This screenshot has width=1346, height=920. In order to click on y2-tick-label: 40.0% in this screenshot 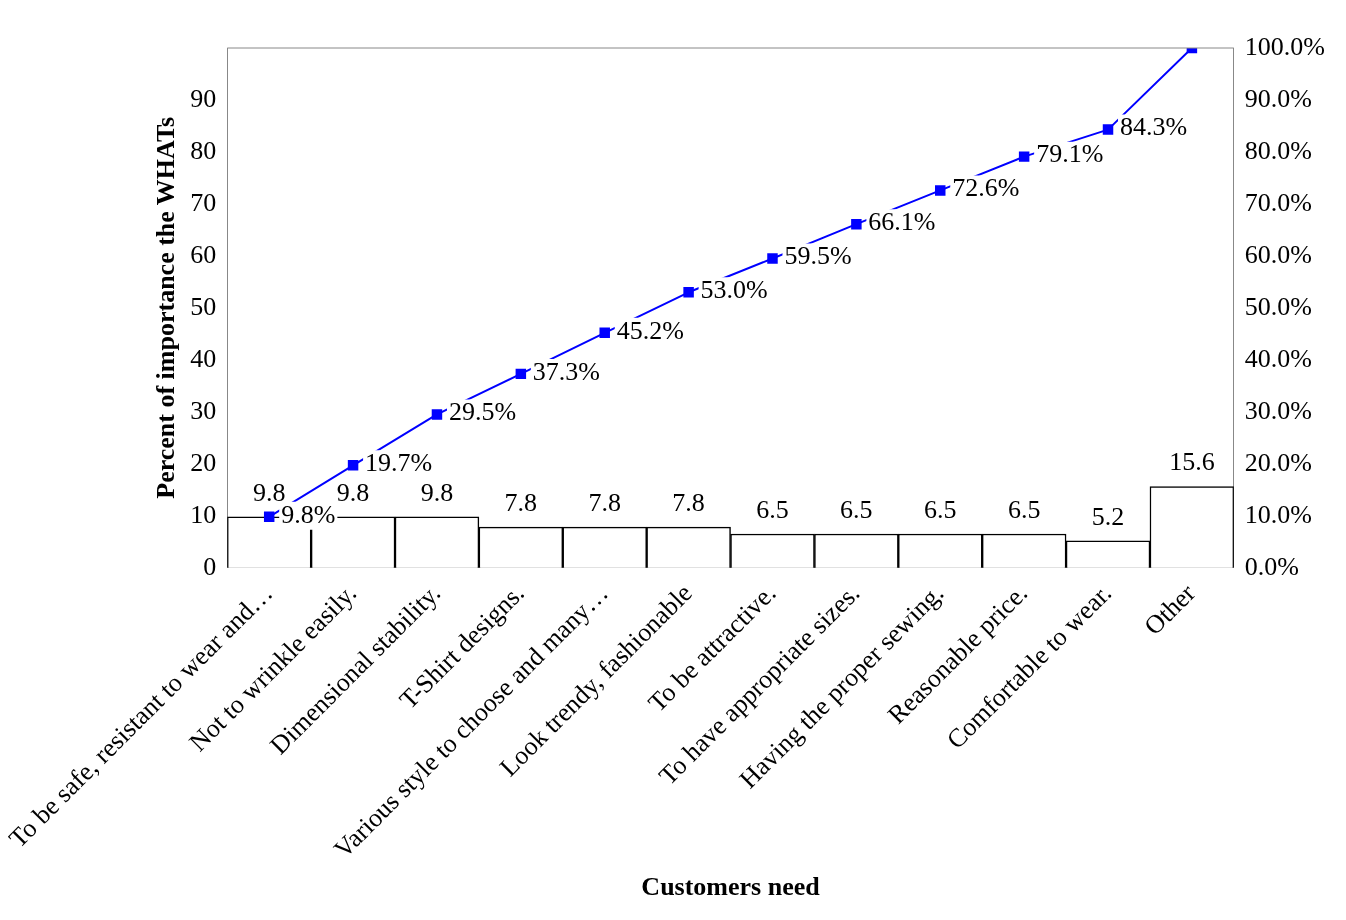, I will do `click(1278, 358)`.